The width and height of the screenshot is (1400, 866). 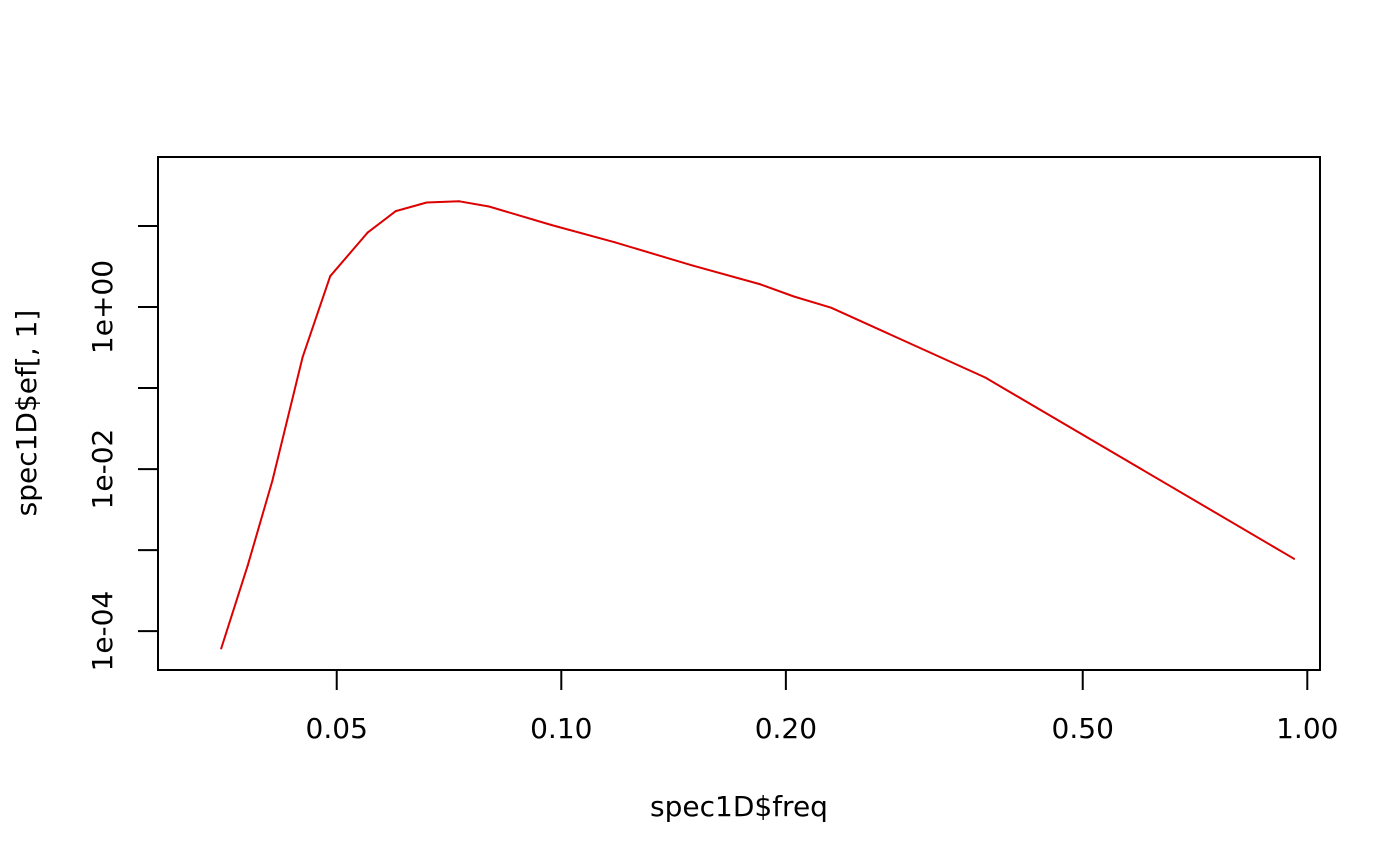 I want to click on y-tick-label: 1e-02, so click(x=102, y=469).